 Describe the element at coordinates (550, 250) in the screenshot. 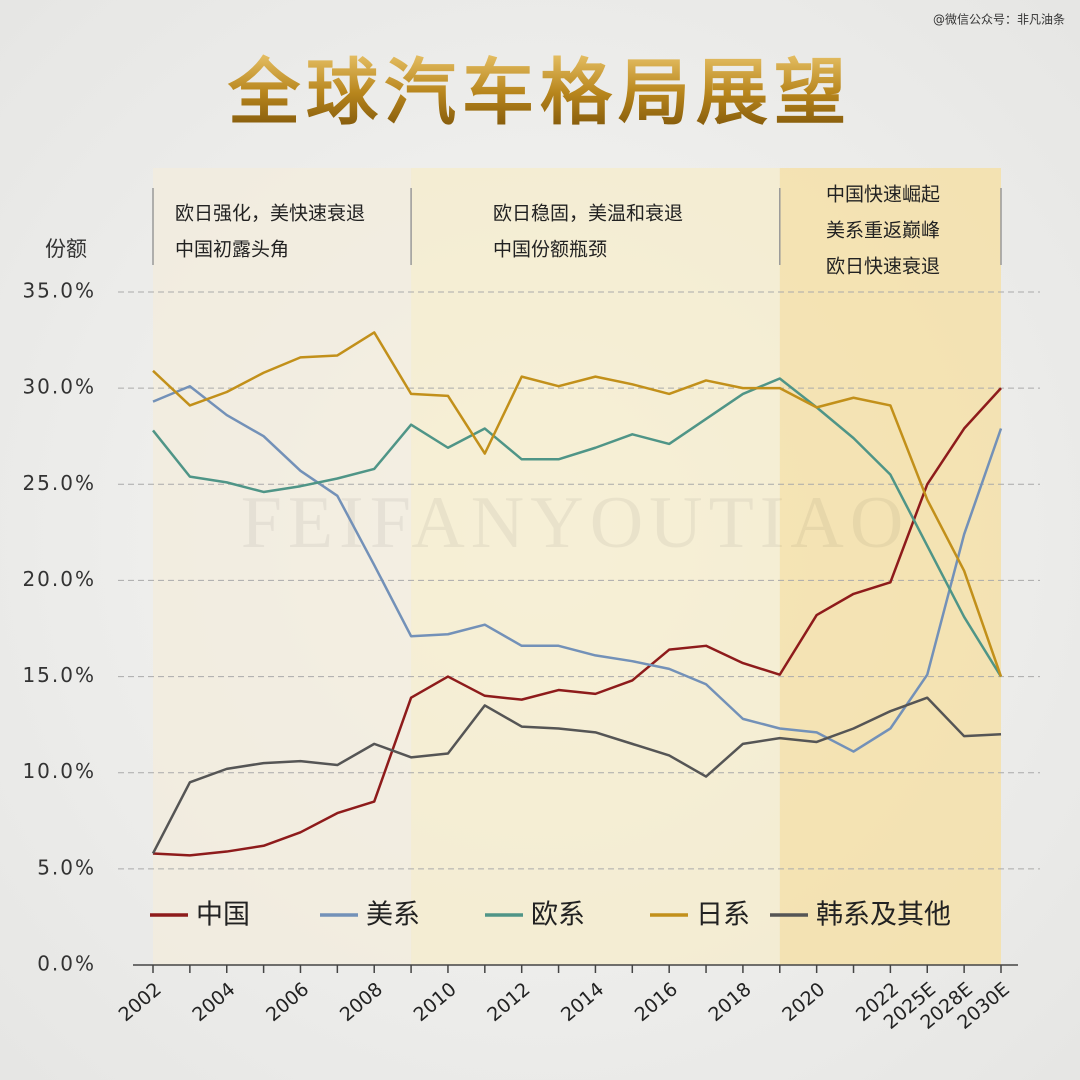

I see `phase-annotation: 中国份额瓶颈` at that location.